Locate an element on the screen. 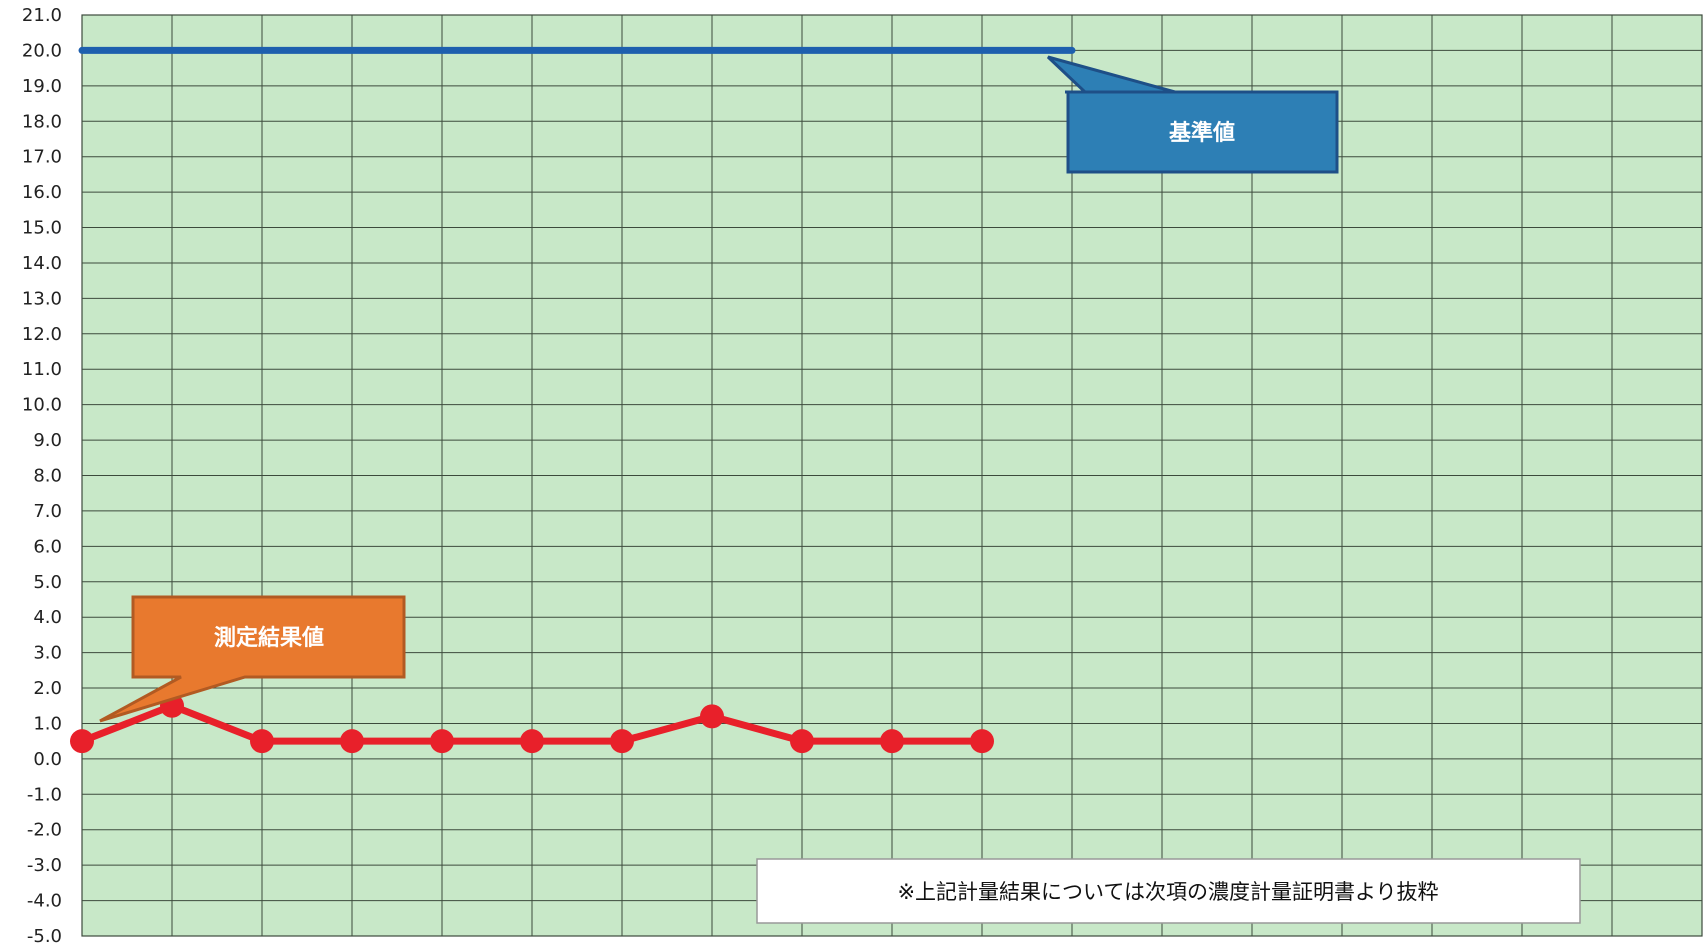 The height and width of the screenshot is (946, 1708). y-tick-label: 6.0 is located at coordinates (47, 546).